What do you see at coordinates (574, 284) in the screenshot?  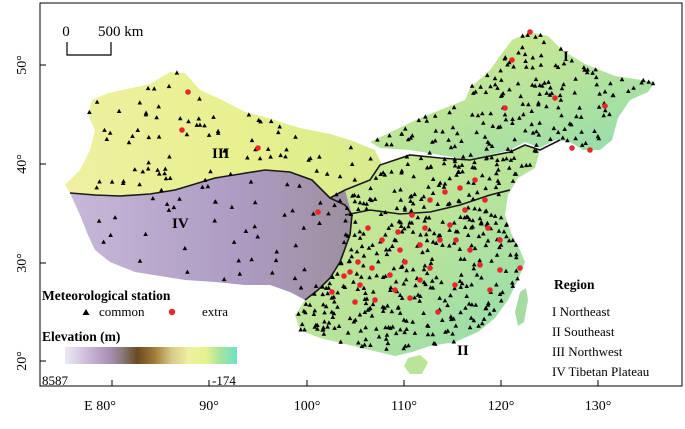 I see `region-legend-title: Region` at bounding box center [574, 284].